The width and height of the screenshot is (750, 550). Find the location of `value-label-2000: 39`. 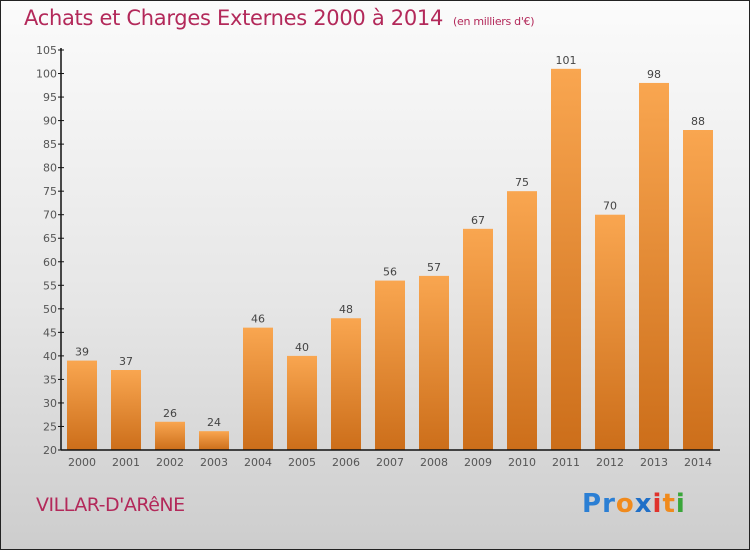

value-label-2000: 39 is located at coordinates (82, 352).